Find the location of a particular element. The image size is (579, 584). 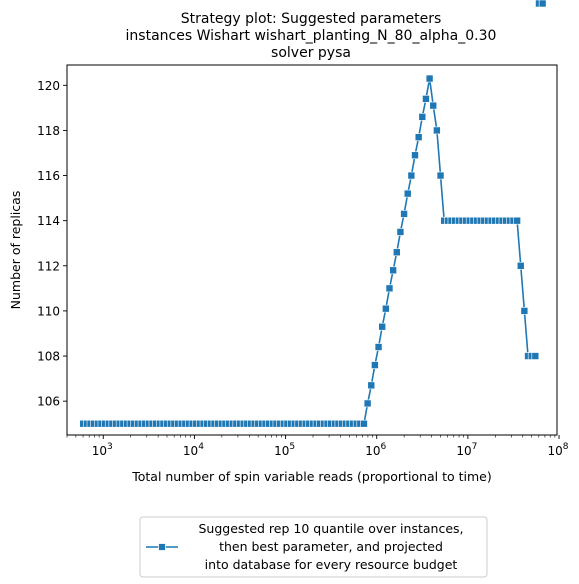

y-tick-label: 106 is located at coordinates (48, 402).